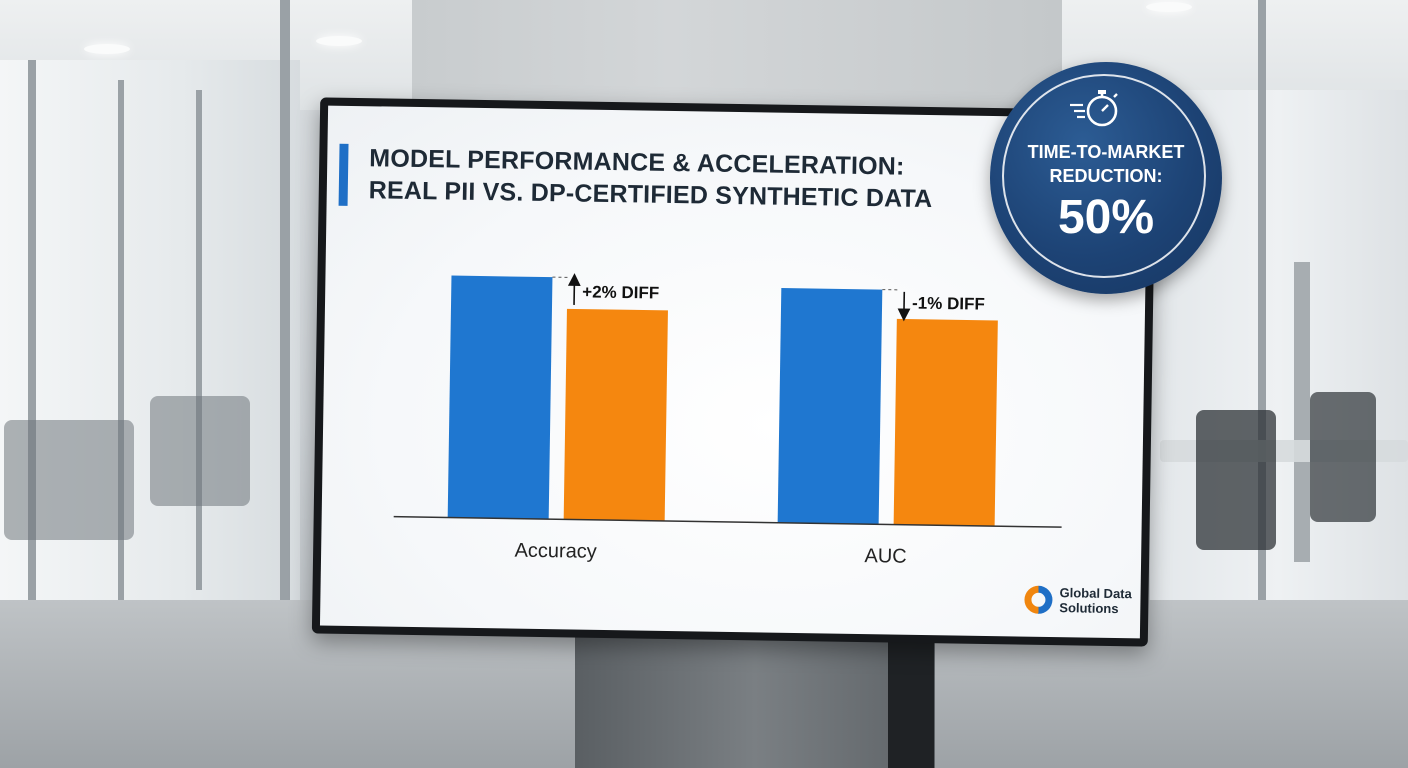 The height and width of the screenshot is (768, 1408). I want to click on x-tick-label: AUC, so click(885, 556).